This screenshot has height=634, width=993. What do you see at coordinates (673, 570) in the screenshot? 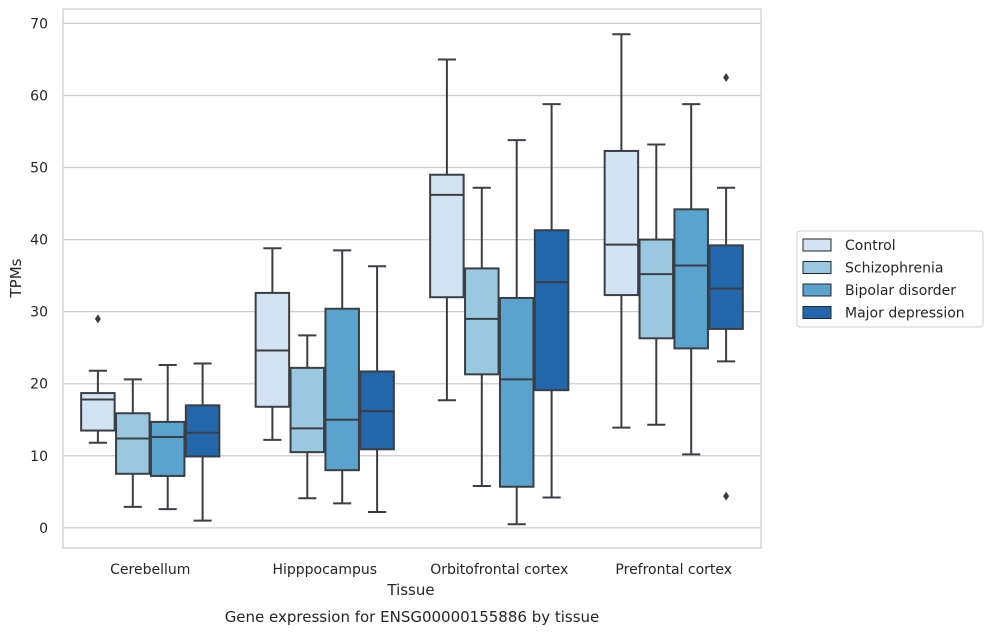
I see `x-tick-label: Prefrontal cortex` at bounding box center [673, 570].